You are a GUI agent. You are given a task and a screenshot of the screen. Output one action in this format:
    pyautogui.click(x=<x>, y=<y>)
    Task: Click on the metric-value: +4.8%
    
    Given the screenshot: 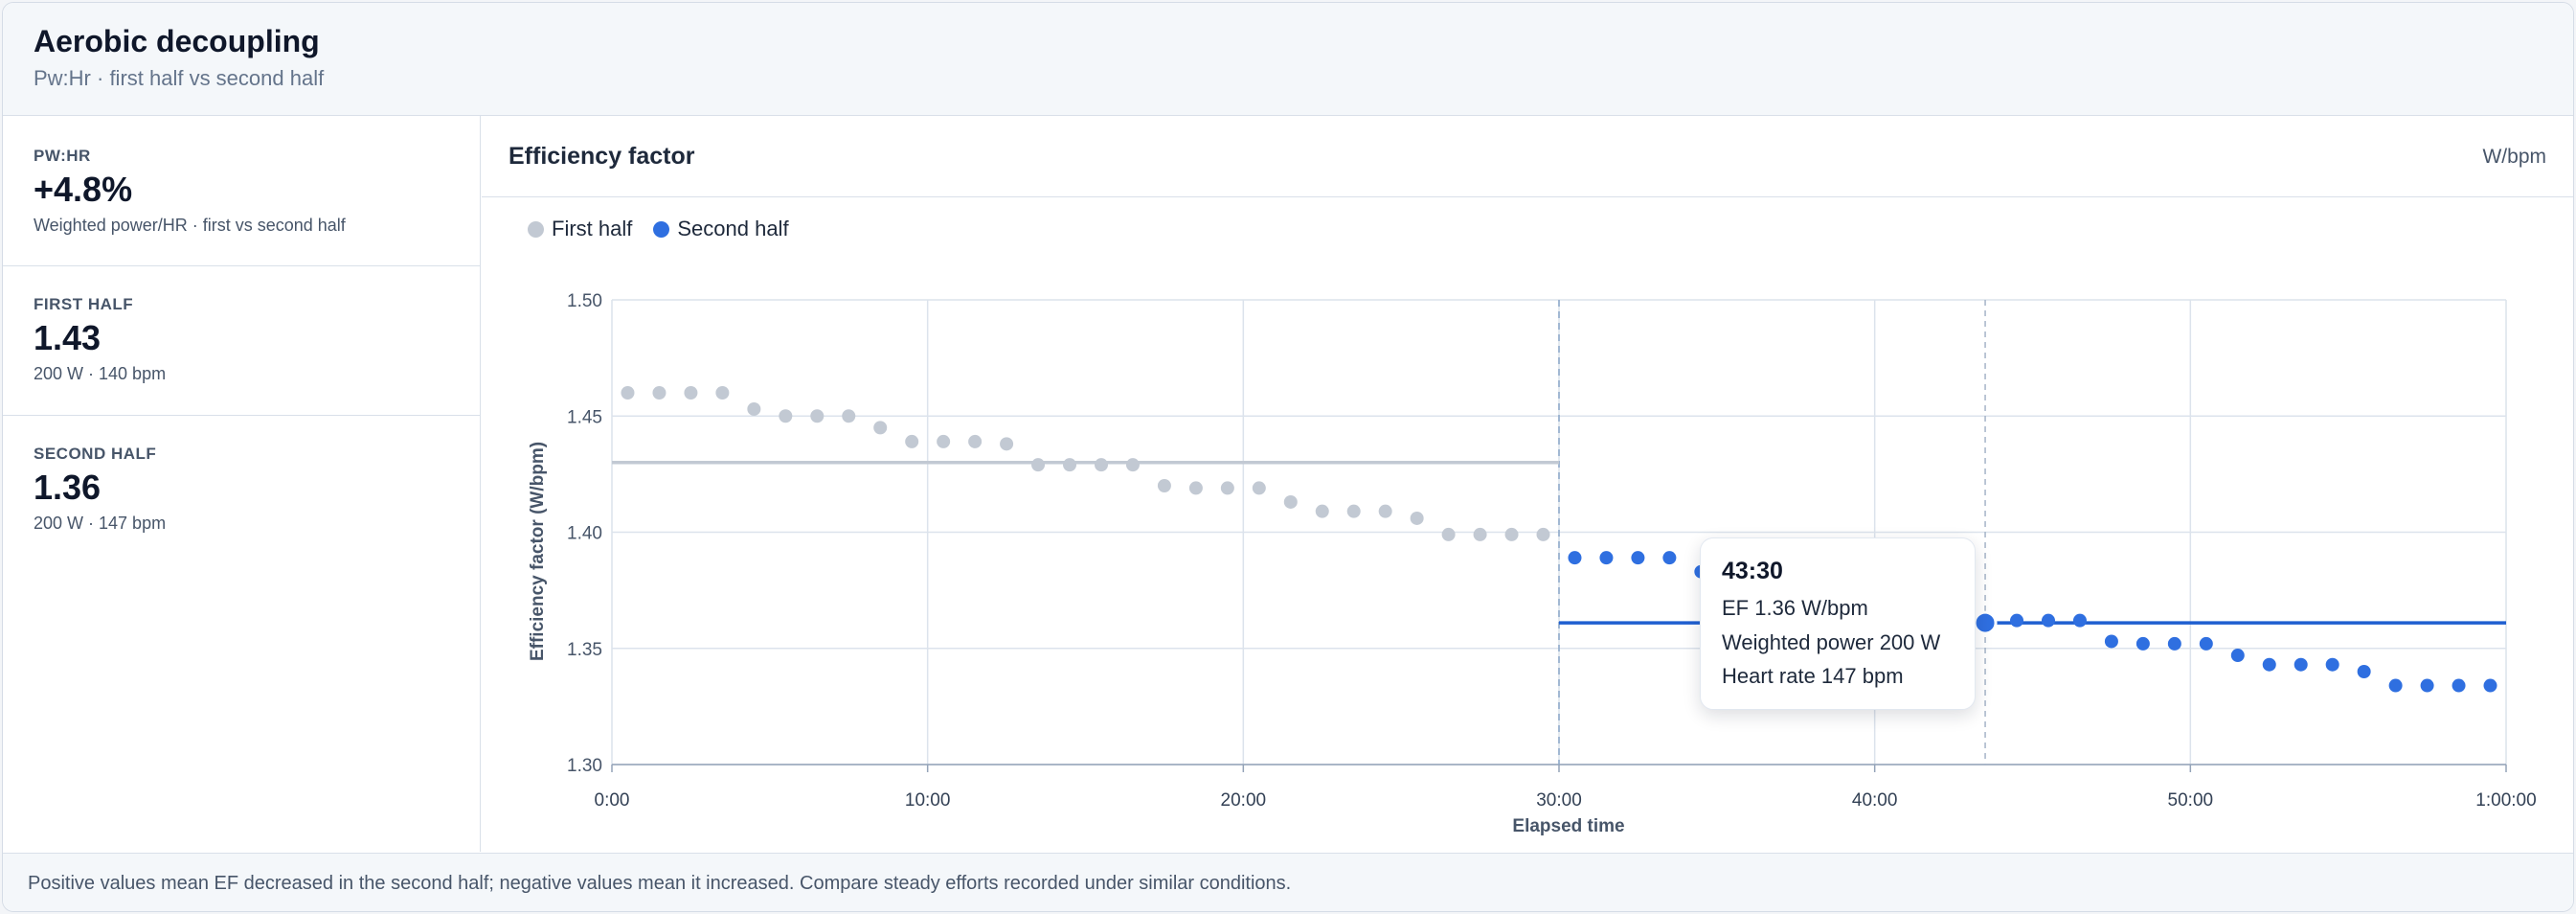 What is the action you would take?
    pyautogui.click(x=83, y=190)
    